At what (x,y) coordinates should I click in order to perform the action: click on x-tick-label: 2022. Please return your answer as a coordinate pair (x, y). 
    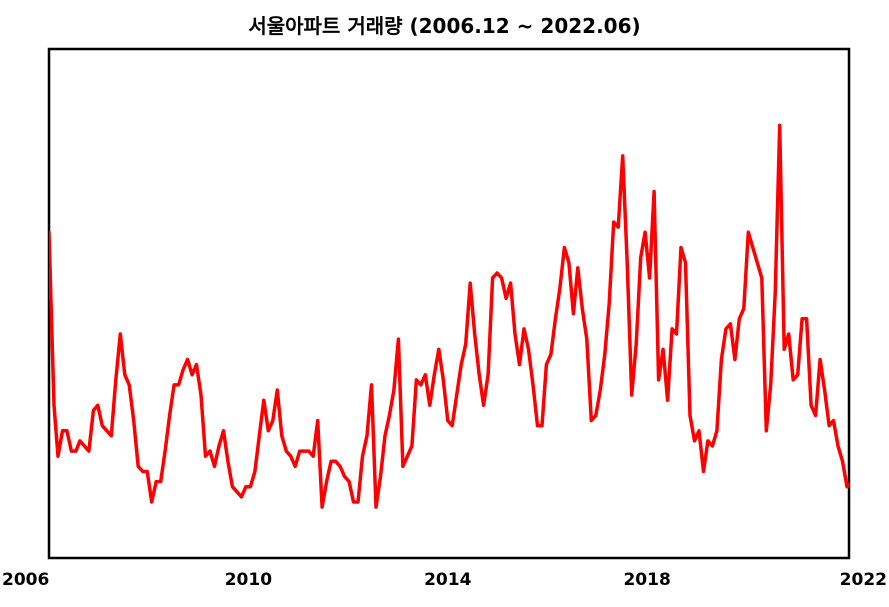
    Looking at the image, I should click on (863, 580).